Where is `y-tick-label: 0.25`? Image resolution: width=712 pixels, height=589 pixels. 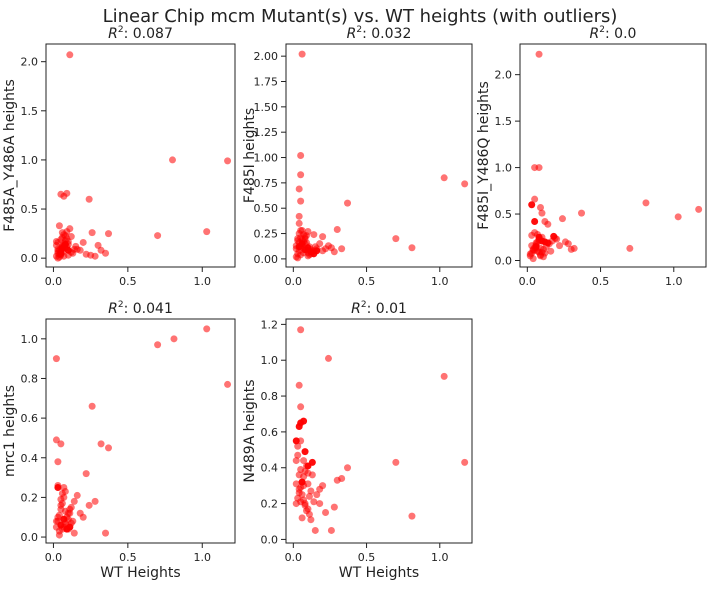 y-tick-label: 0.25 is located at coordinates (266, 234).